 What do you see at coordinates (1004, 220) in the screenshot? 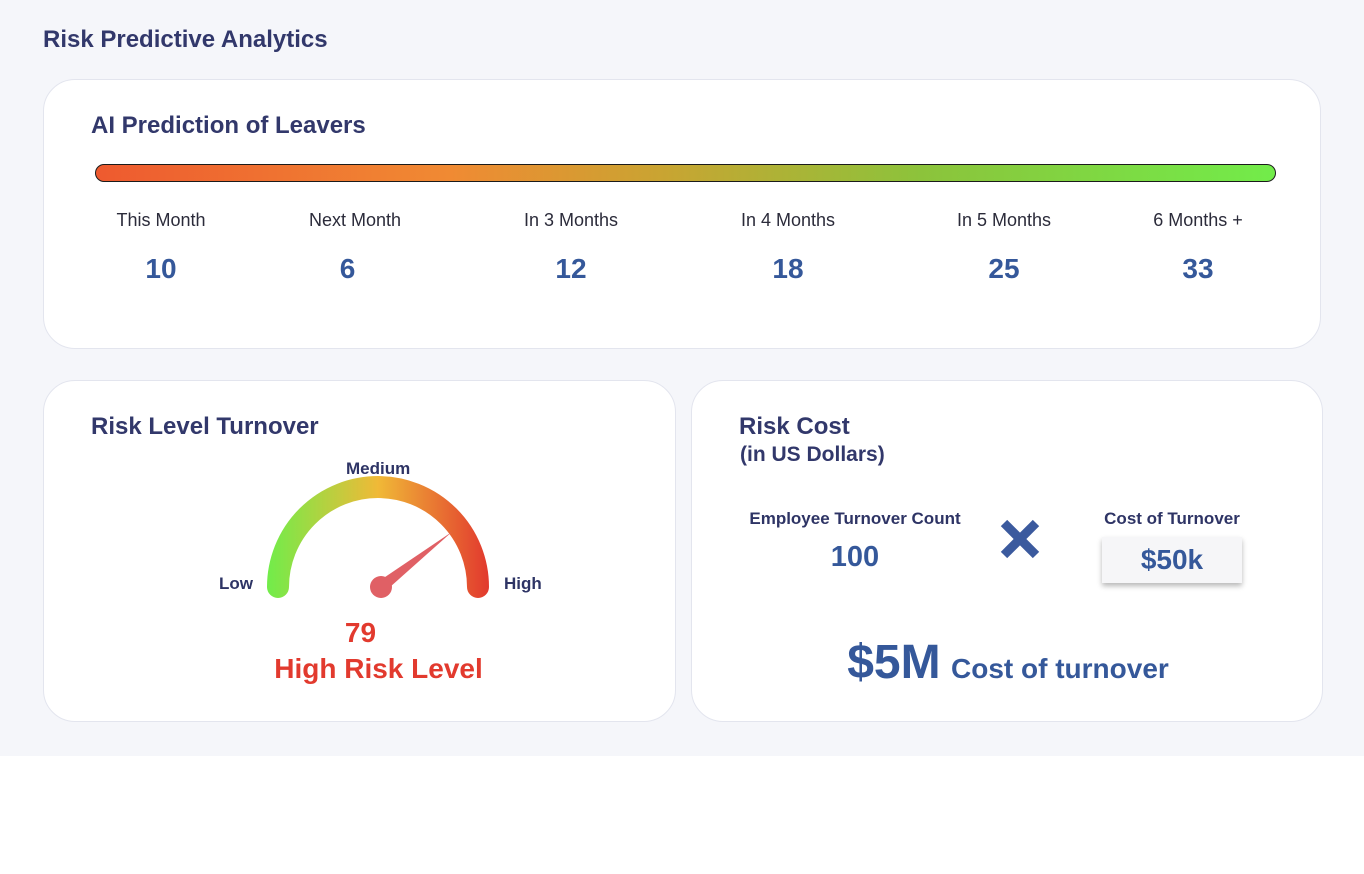
I see `period-label: In 5 Months` at bounding box center [1004, 220].